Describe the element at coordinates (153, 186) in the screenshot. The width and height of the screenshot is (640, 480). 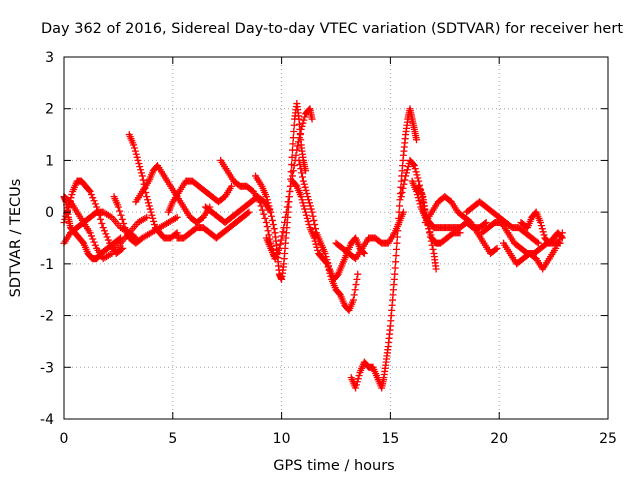
I see `series-arc-f` at that location.